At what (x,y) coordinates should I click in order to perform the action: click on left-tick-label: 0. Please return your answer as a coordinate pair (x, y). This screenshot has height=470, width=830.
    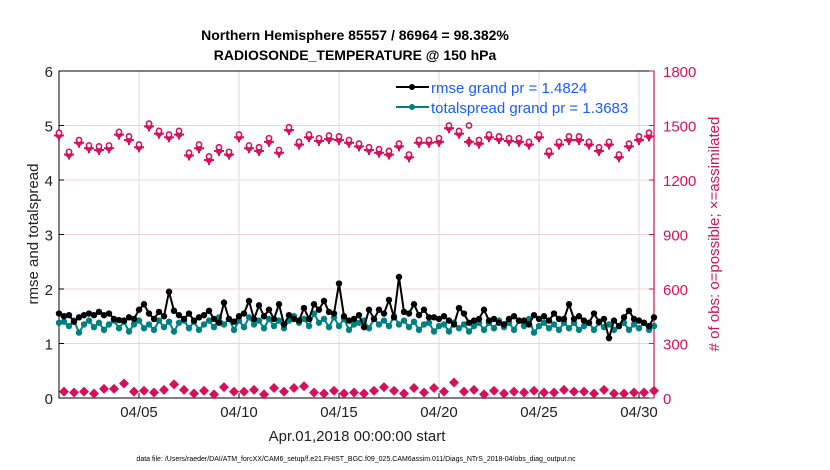
    Looking at the image, I should click on (49, 399).